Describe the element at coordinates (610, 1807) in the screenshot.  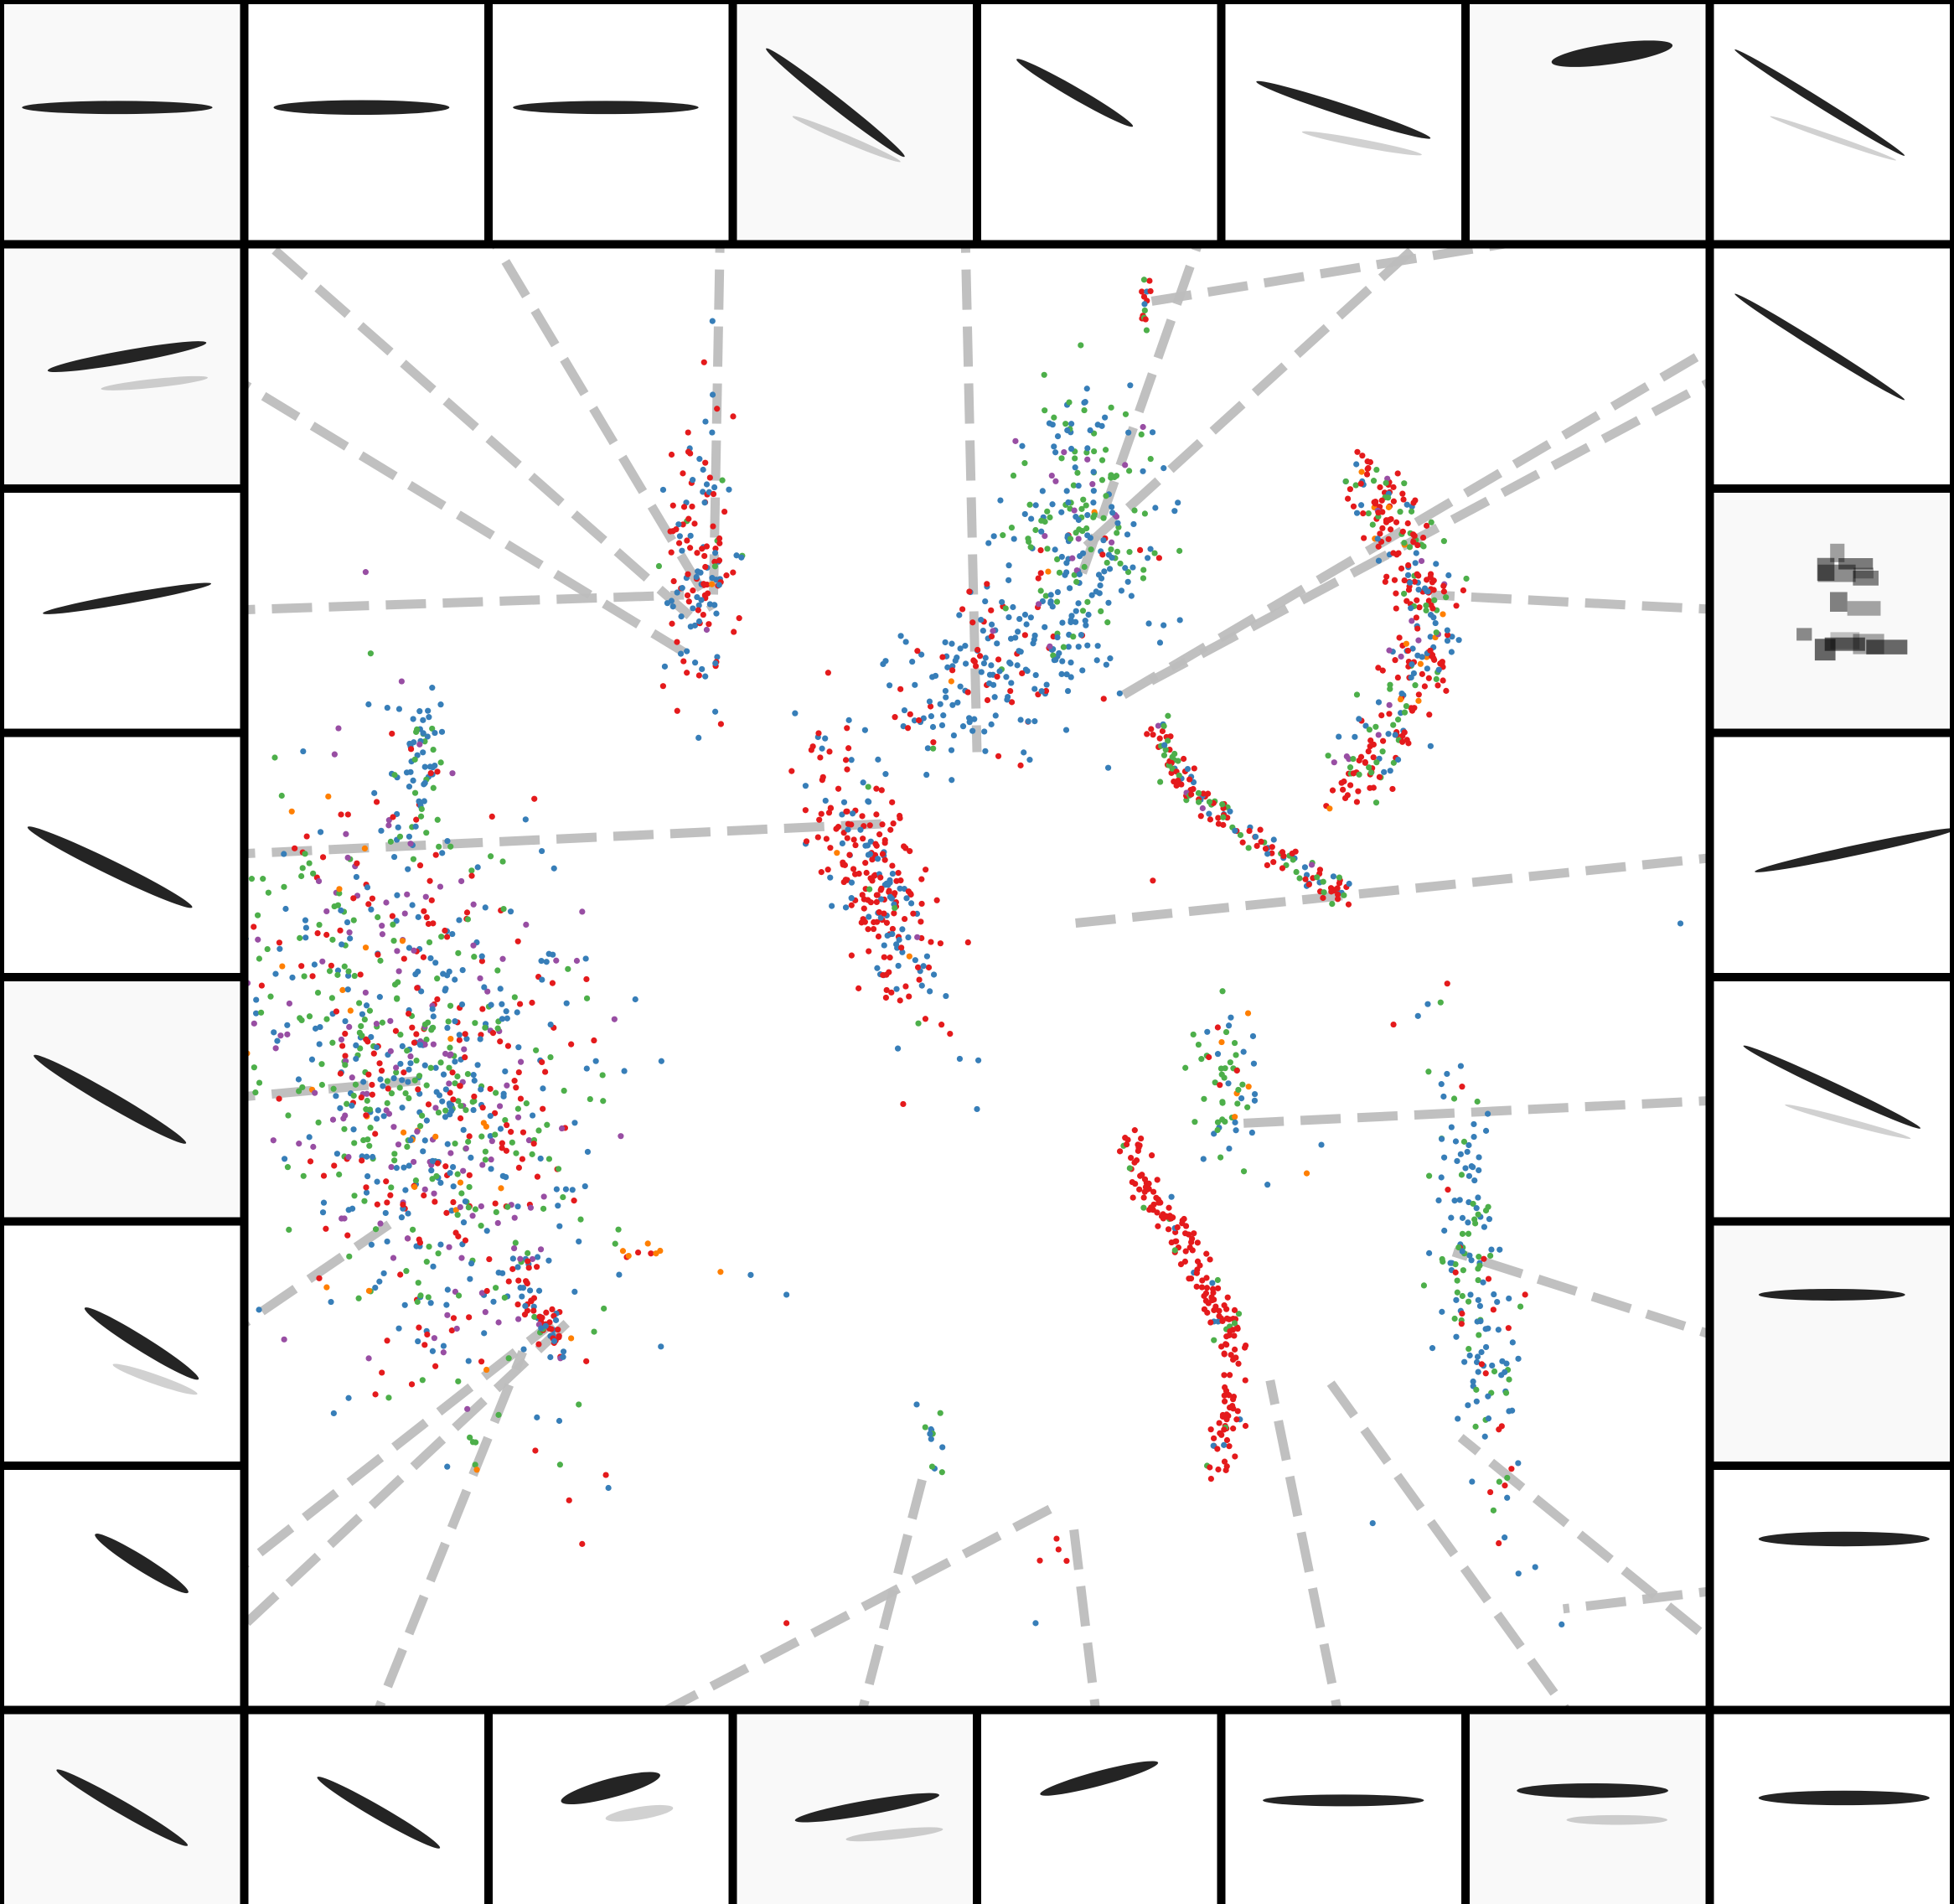
I see `thumbnail-tile-t19` at that location.